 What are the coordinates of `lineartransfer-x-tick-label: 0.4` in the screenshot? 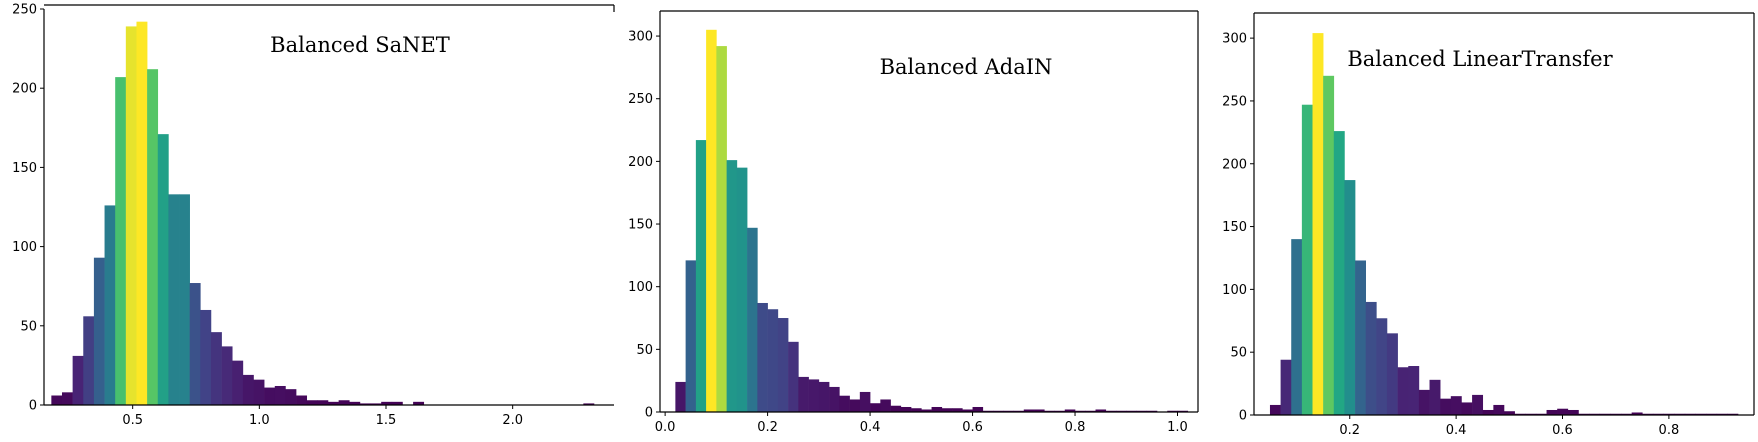 It's located at (1456, 430).